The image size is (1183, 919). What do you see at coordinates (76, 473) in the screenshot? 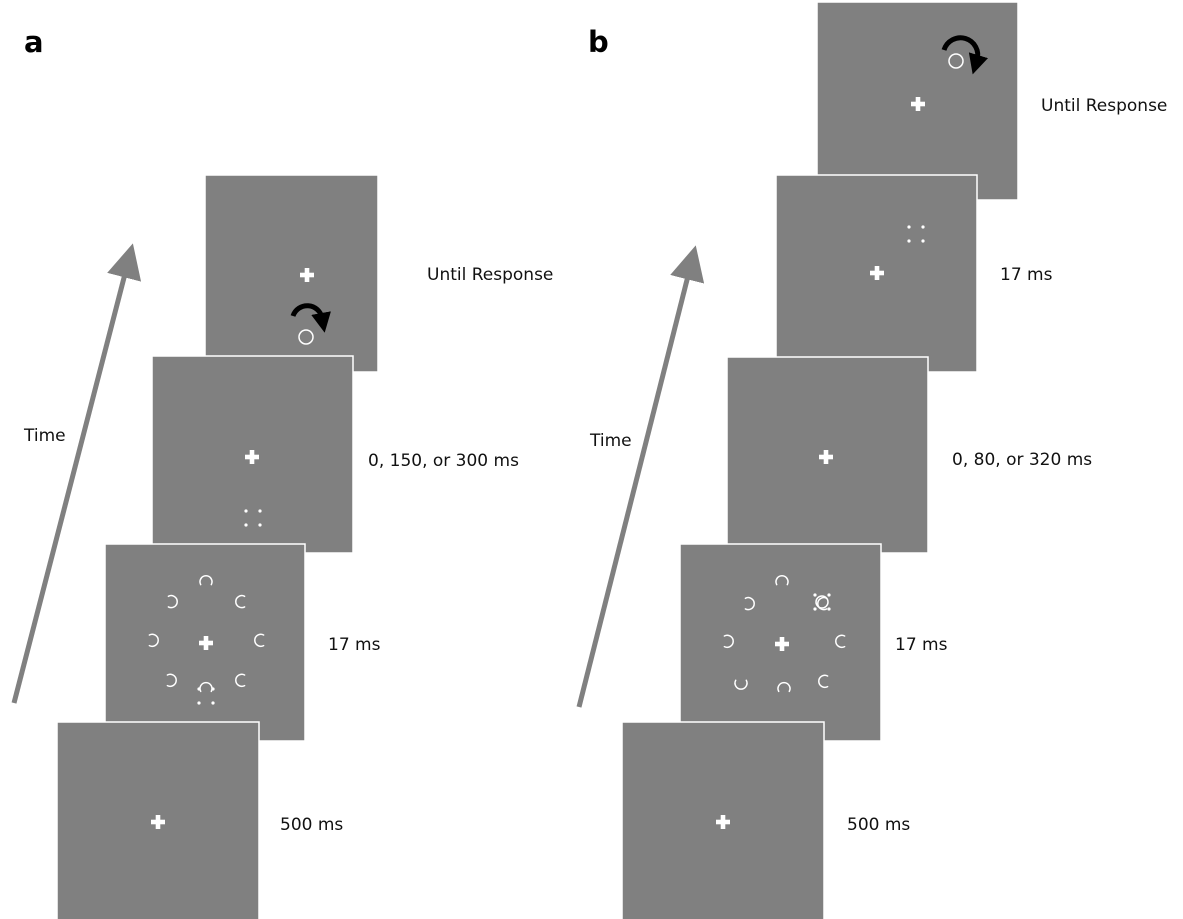
I see `time-arrow-a` at bounding box center [76, 473].